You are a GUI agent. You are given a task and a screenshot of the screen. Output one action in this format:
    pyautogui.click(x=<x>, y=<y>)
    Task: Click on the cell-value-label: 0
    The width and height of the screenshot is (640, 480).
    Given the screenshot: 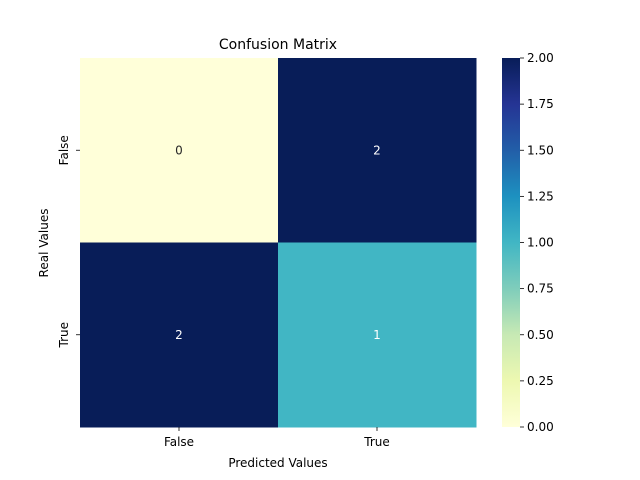 What is the action you would take?
    pyautogui.click(x=179, y=150)
    